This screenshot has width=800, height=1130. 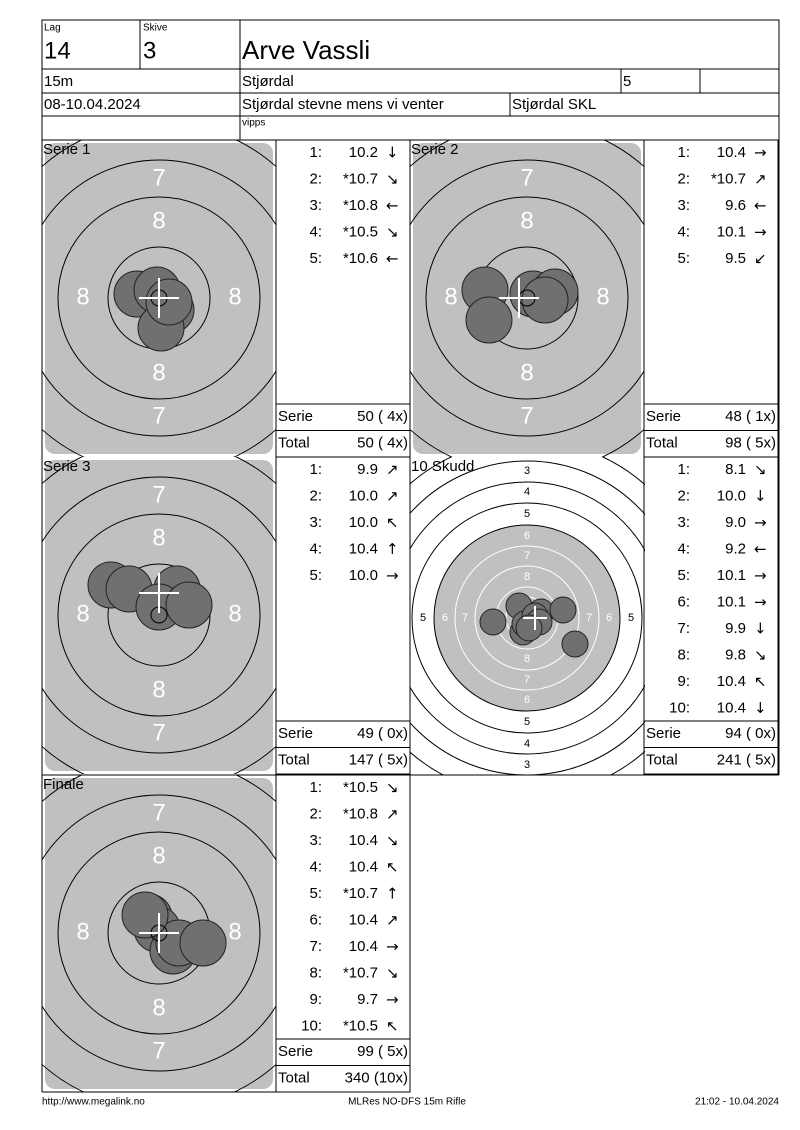 What do you see at coordinates (149, 50) in the screenshot?
I see `skive: 3` at bounding box center [149, 50].